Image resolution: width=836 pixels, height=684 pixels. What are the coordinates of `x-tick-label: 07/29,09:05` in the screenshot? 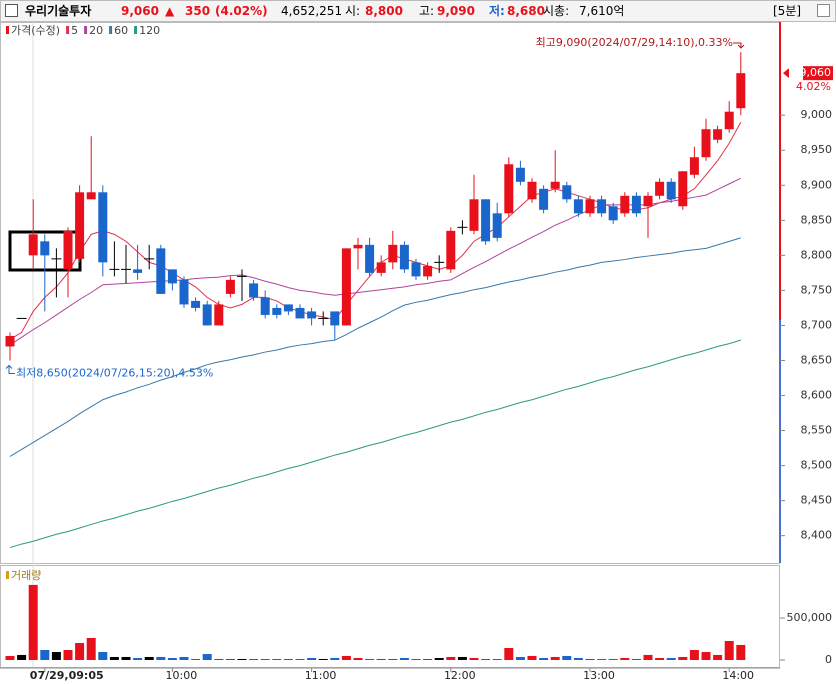 It's located at (67, 675).